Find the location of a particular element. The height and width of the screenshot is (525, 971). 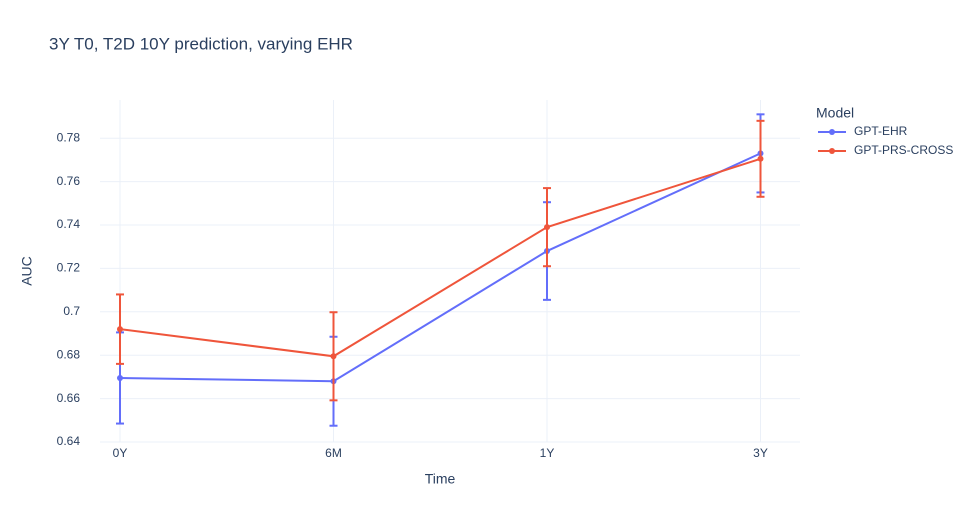

y-tick-label: 0.66 is located at coordinates (69, 398).